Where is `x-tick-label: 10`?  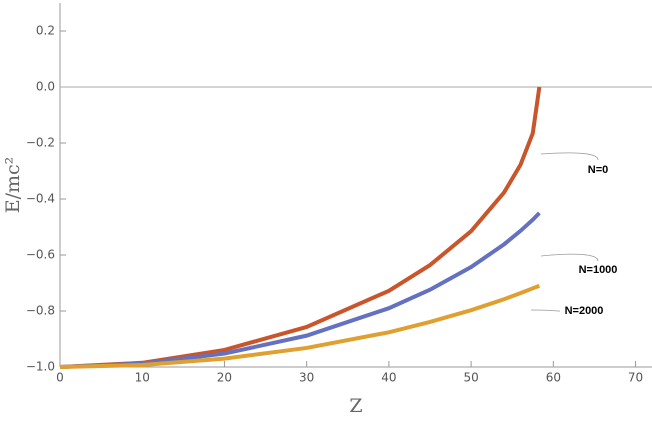 x-tick-label: 10 is located at coordinates (142, 378).